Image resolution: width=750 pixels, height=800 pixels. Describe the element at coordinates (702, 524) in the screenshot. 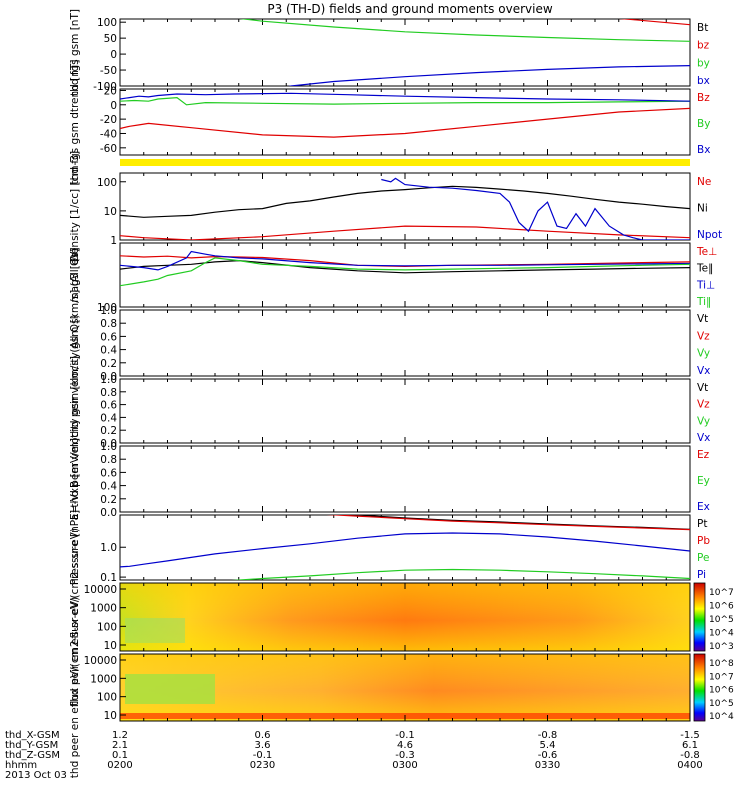

I see `legend-entry: Pt` at that location.